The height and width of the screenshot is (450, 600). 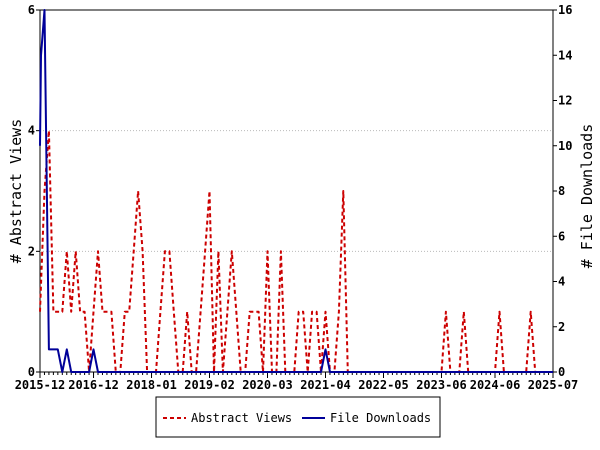 I want to click on right-tick-label: 16, so click(x=565, y=10).